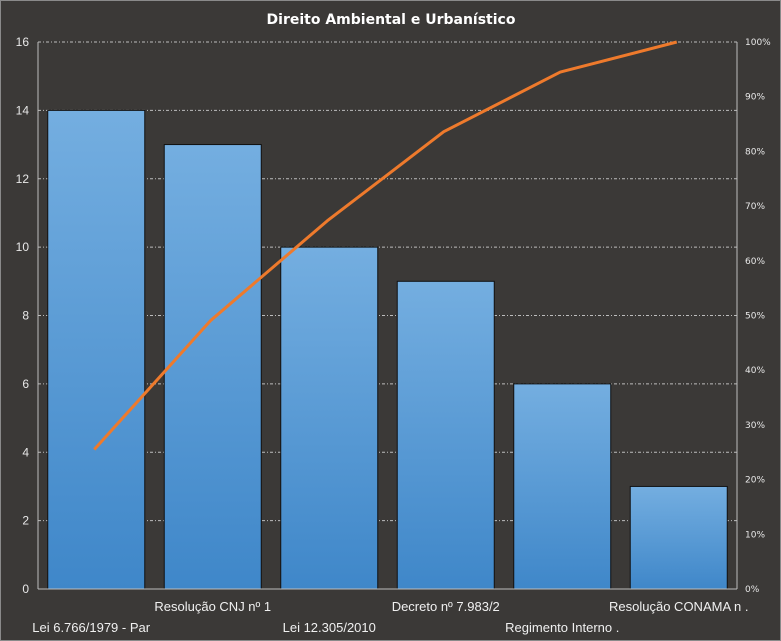  I want to click on x-tick-label: Lei 6.766/1979 - Par, so click(91, 627).